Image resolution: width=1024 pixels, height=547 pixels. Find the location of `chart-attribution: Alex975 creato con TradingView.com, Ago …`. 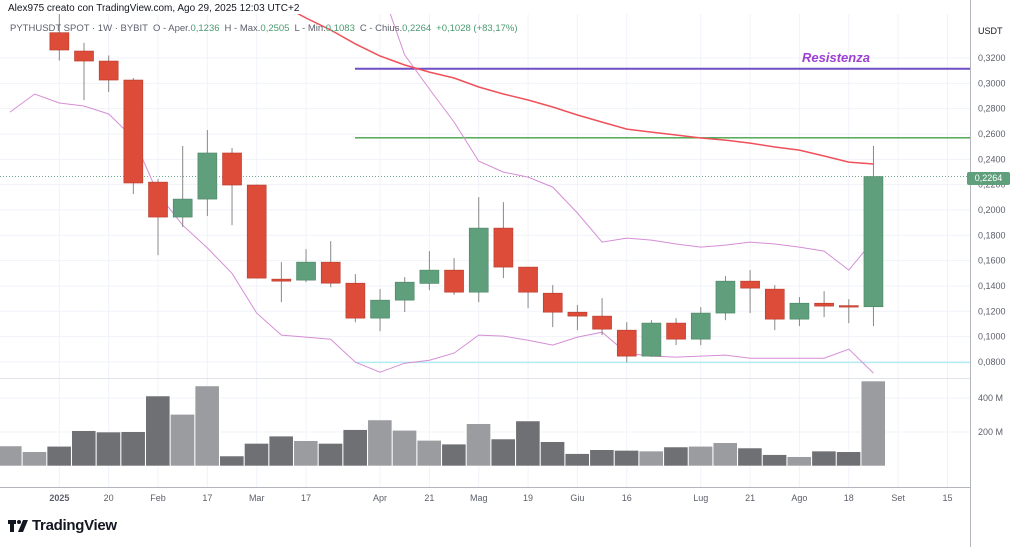

chart-attribution: Alex975 creato con TradingView.com, Ago … is located at coordinates (154, 8).